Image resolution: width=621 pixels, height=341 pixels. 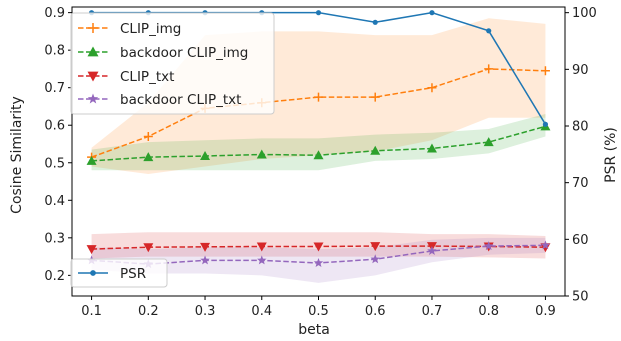 I want to click on left-y-tick-label: 0.5, so click(x=54, y=163).